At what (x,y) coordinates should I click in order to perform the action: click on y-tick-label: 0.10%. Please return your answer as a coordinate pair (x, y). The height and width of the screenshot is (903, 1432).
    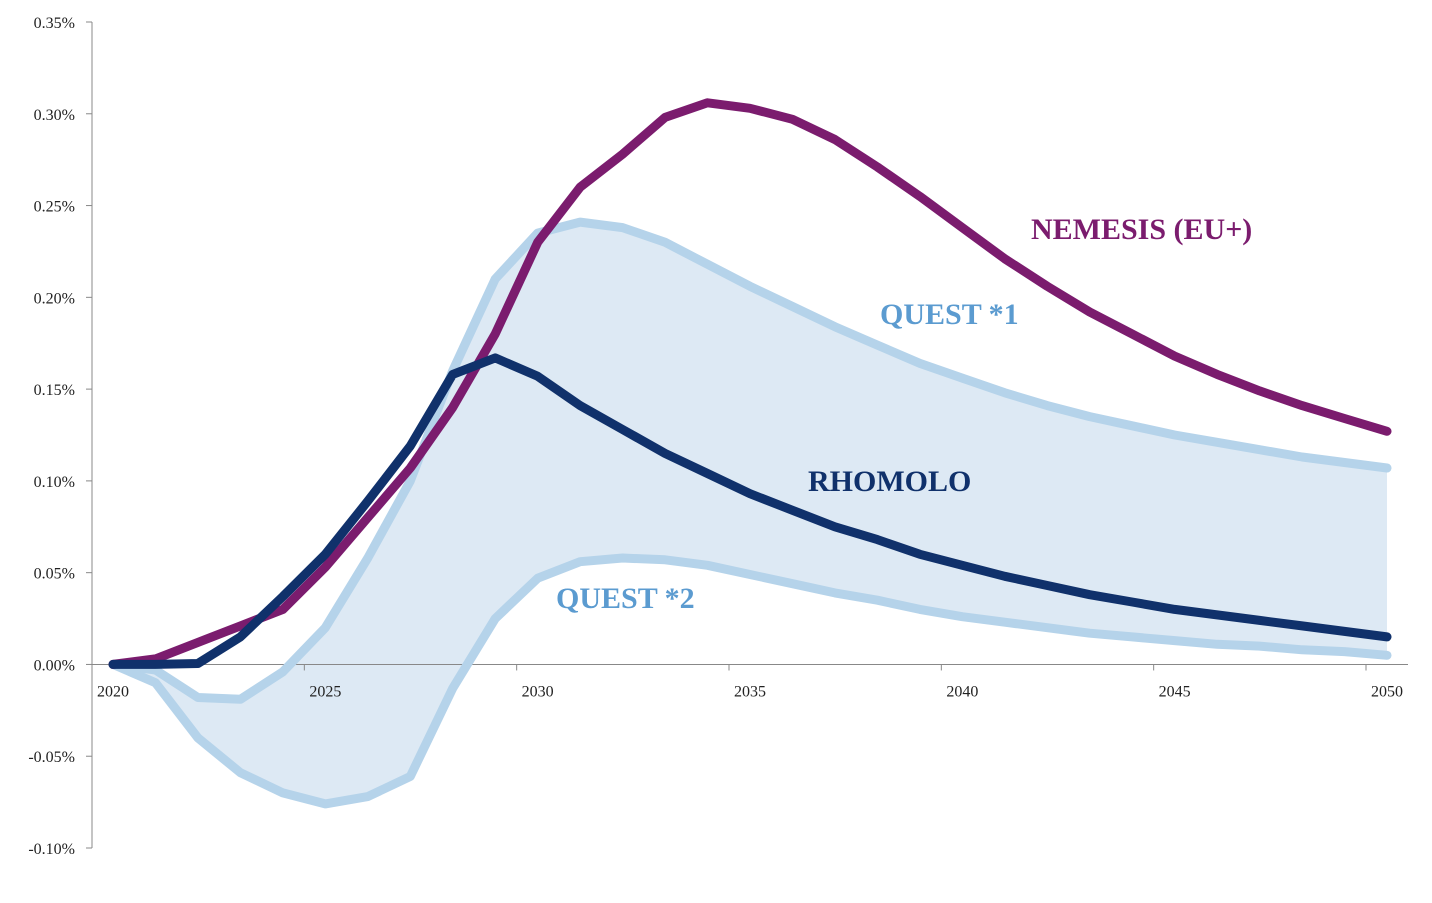
    Looking at the image, I should click on (54, 482).